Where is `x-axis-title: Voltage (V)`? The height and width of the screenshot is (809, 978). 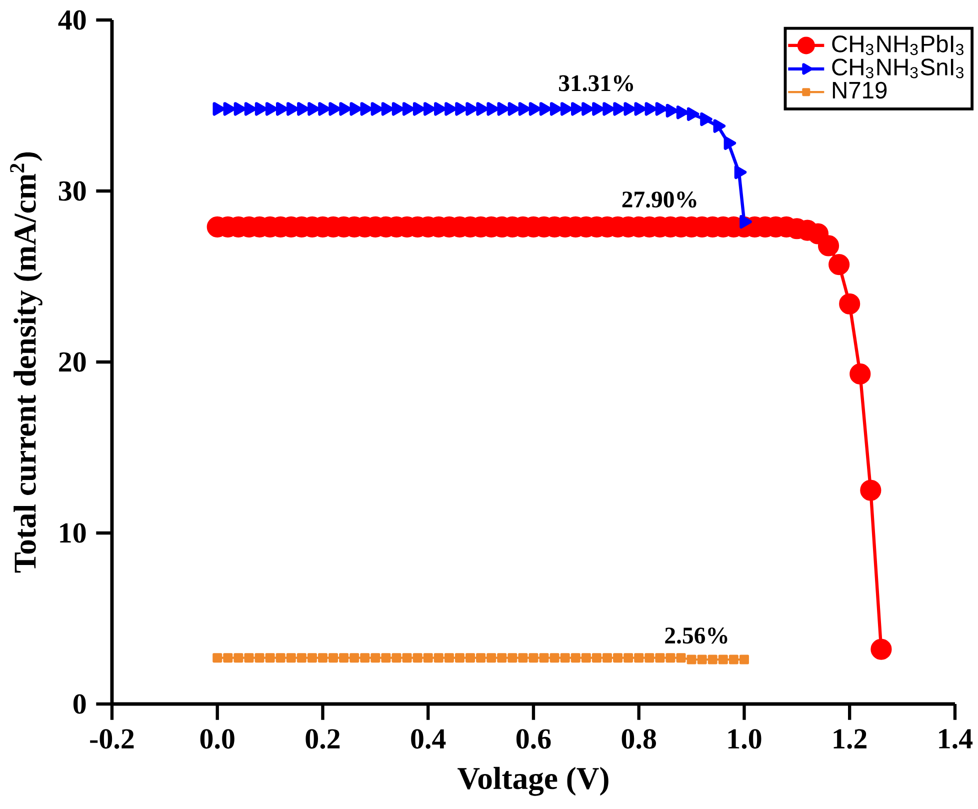 x-axis-title: Voltage (V) is located at coordinates (533, 781).